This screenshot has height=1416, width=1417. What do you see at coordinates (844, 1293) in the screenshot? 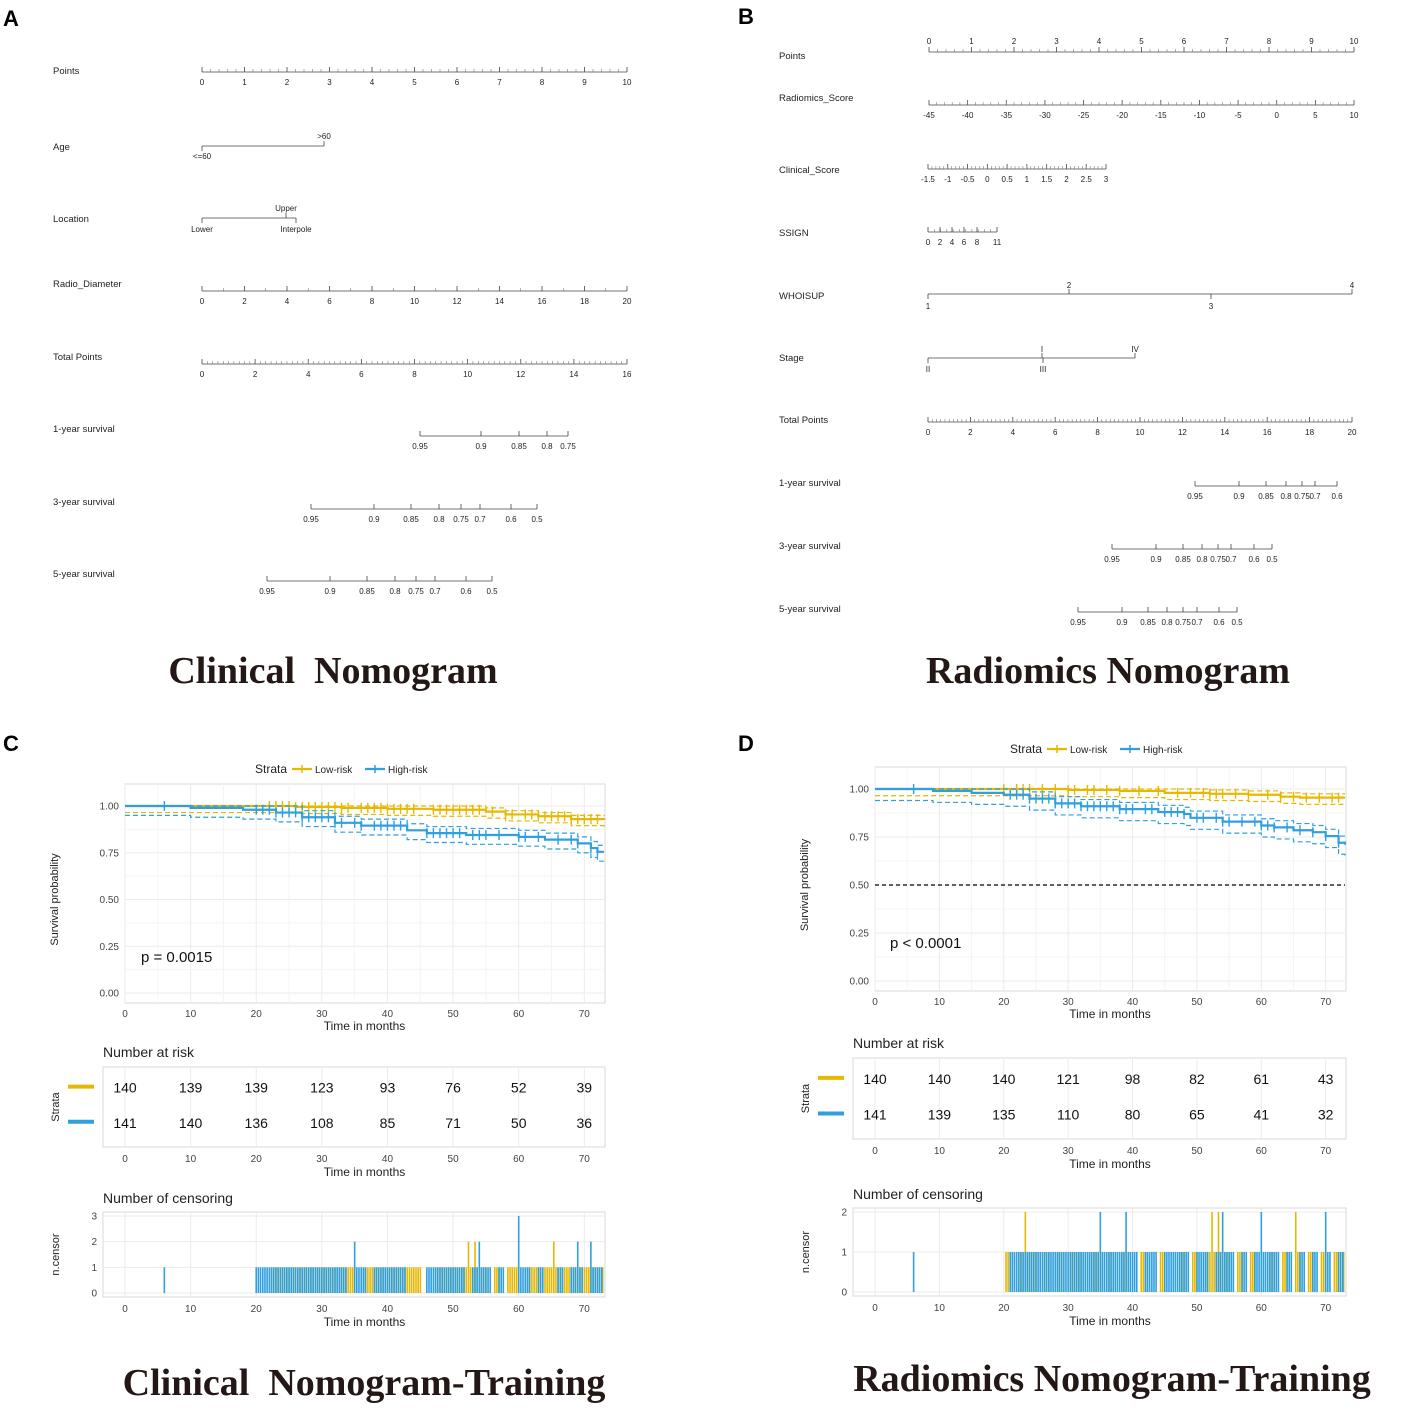
I see `censor-y-tick-label: 0` at bounding box center [844, 1293].